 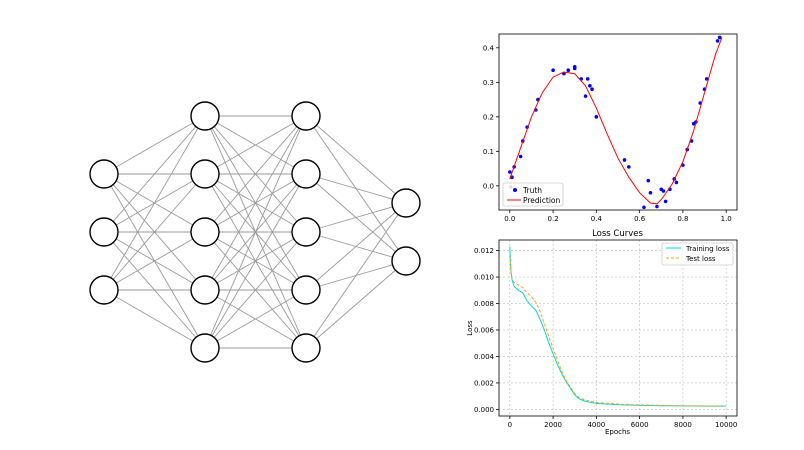 What do you see at coordinates (707, 249) in the screenshot?
I see `legend-training-label: Training loss` at bounding box center [707, 249].